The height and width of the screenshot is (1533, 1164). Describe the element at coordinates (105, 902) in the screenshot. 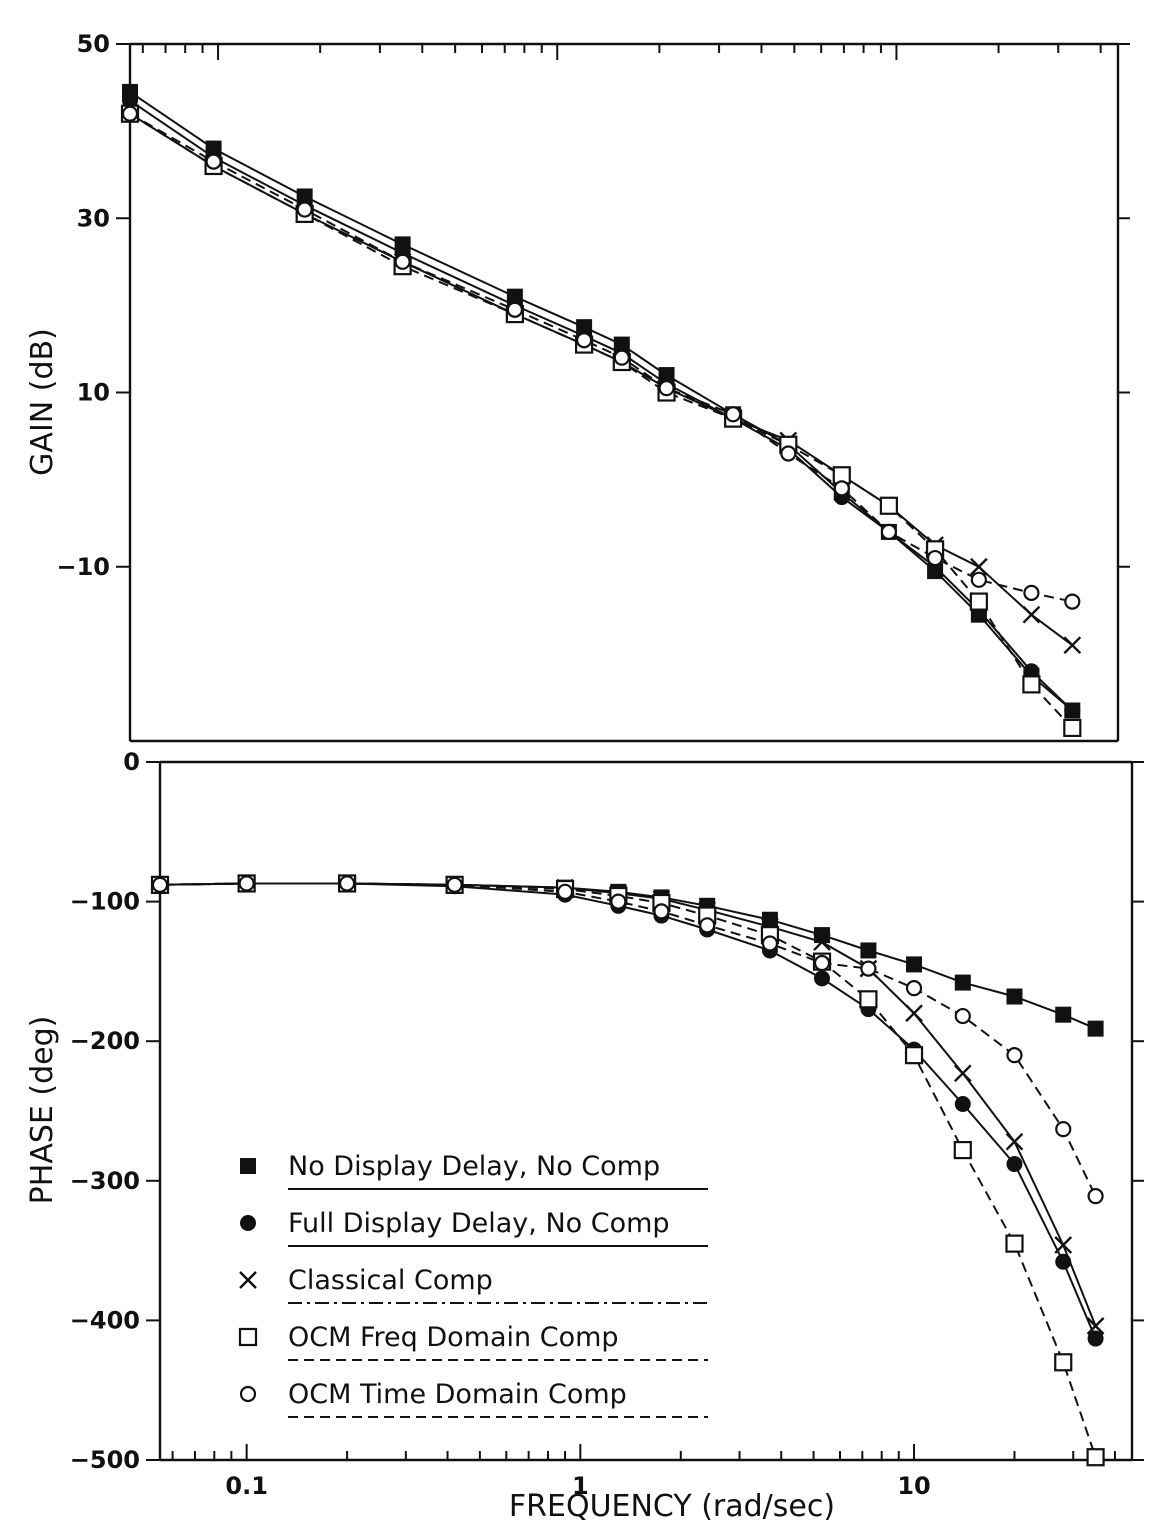

I see `y-tick-label: −100` at that location.